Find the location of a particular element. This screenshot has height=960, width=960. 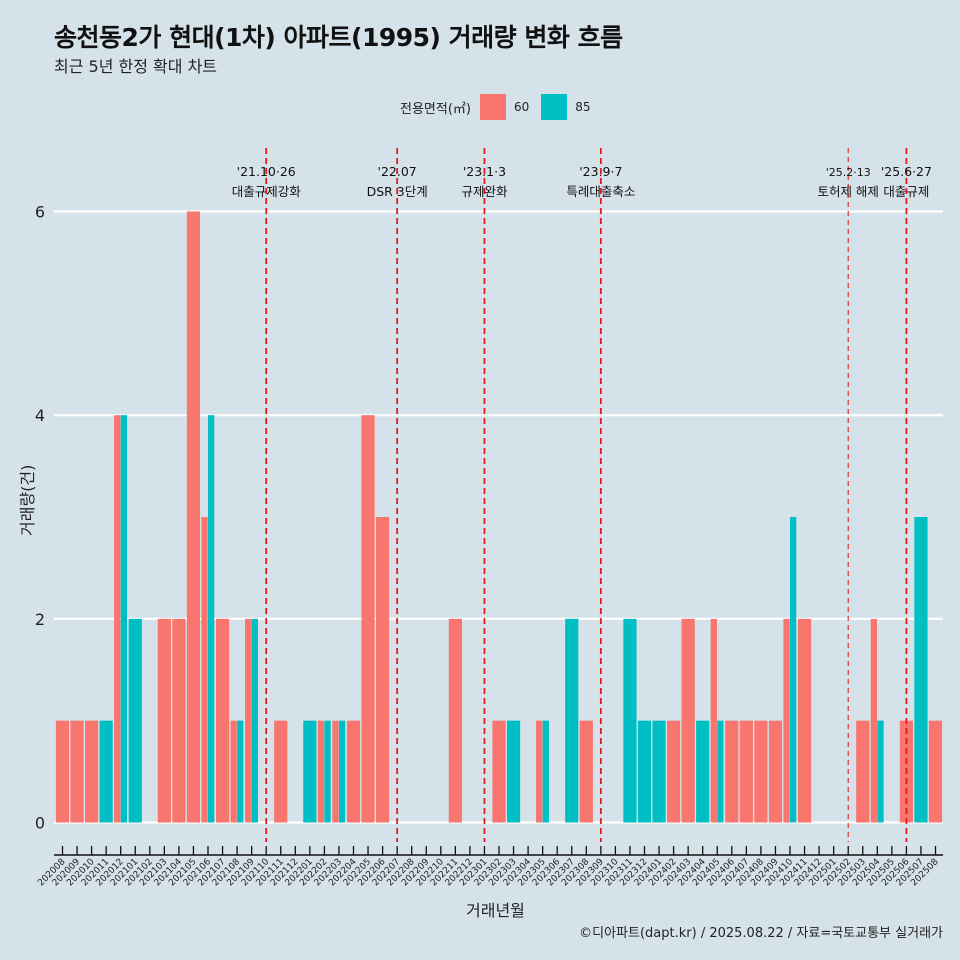

legend: 전용면적(㎡) 60 85 is located at coordinates (501, 107).